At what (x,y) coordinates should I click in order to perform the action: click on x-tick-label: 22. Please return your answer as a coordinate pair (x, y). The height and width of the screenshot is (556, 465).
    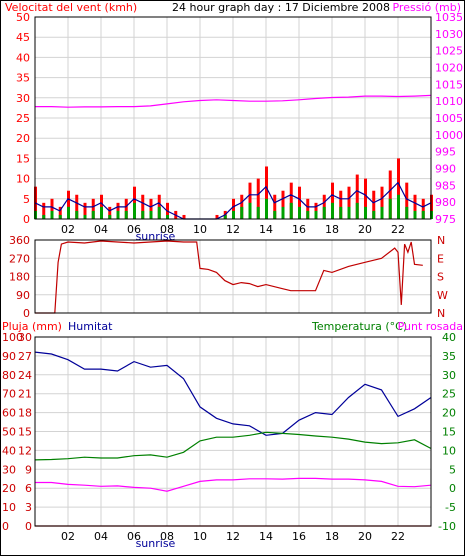
    Looking at the image, I should click on (398, 229).